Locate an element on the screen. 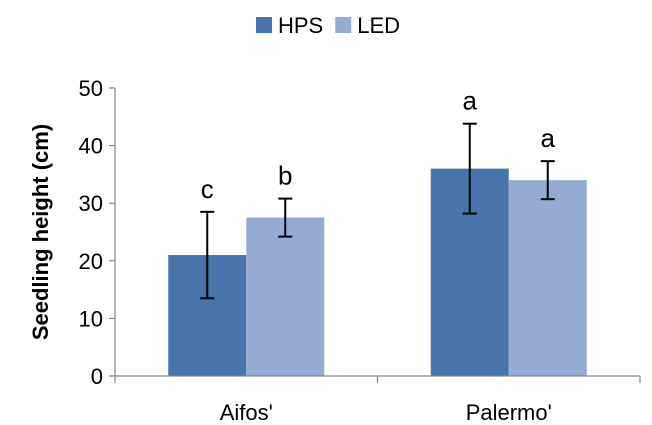 The height and width of the screenshot is (425, 652). y-tick-label: 50 is located at coordinates (91, 88).